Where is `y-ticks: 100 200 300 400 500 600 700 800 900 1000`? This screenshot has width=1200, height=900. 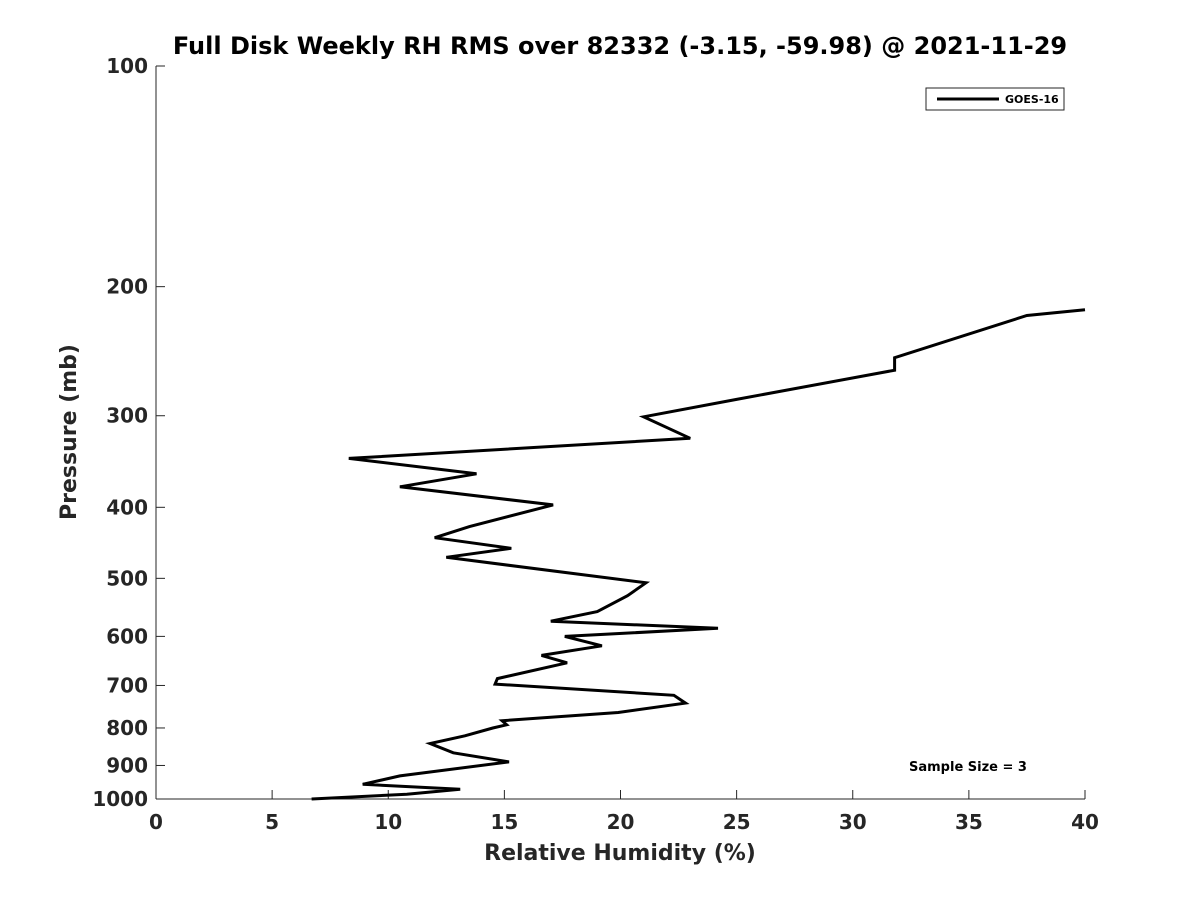
y-ticks: 100 200 300 400 500 600 700 800 900 1000 is located at coordinates (128, 432).